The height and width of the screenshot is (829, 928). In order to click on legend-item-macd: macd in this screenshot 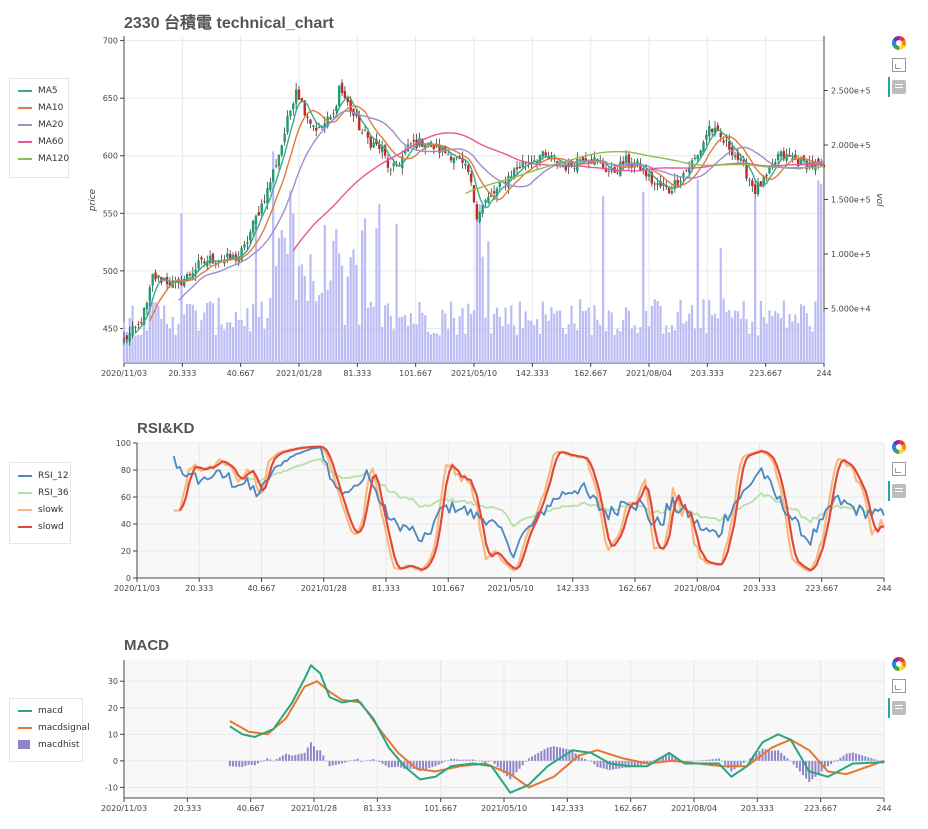, I will do `click(40, 711)`.